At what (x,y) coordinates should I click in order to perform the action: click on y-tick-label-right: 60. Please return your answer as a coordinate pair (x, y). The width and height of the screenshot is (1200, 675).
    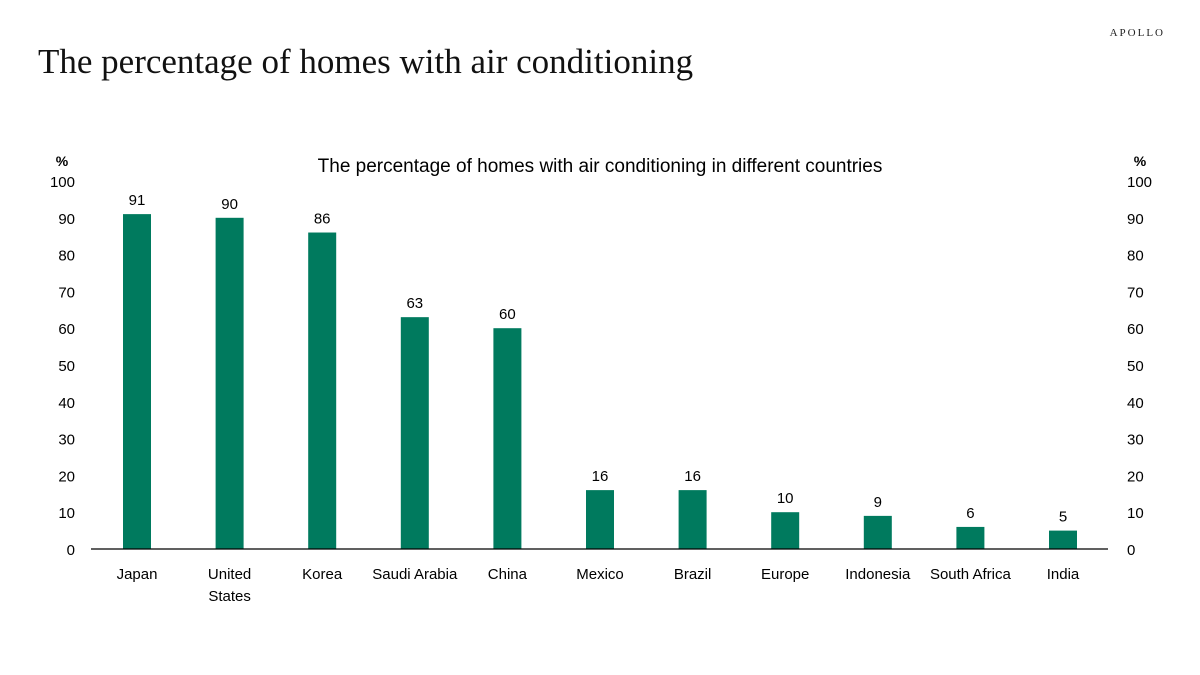
    Looking at the image, I should click on (1135, 329).